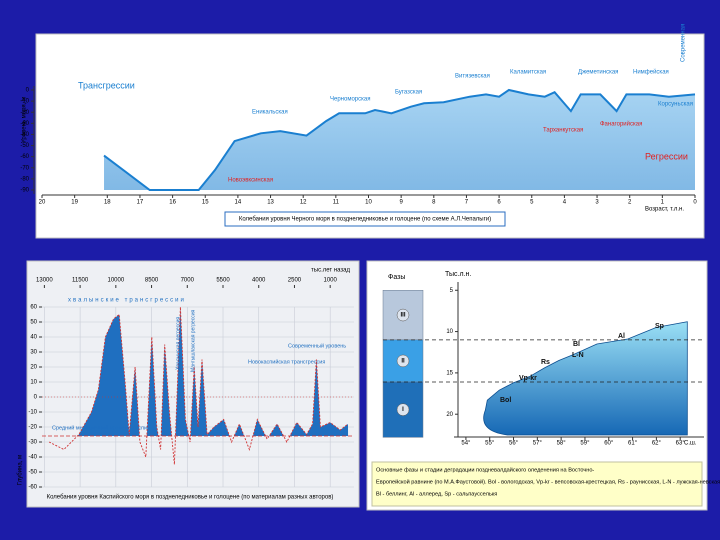 This screenshot has height=540, width=720. What do you see at coordinates (250, 181) in the screenshot?
I see `annotation: Новоэвксинская` at bounding box center [250, 181].